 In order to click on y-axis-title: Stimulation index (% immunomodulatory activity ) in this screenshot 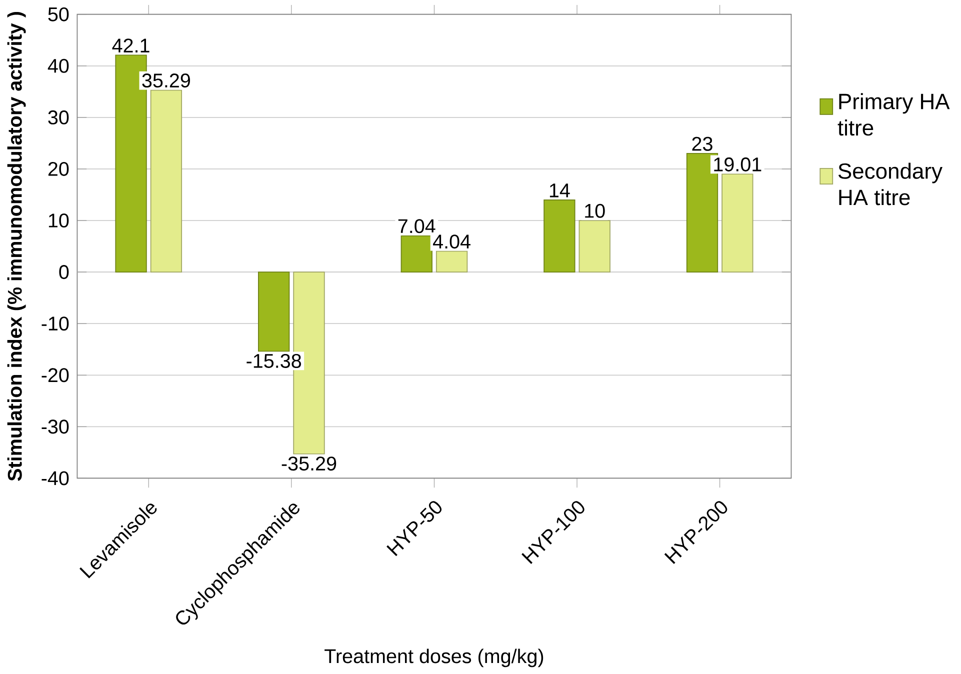, I will do `click(16, 246)`.